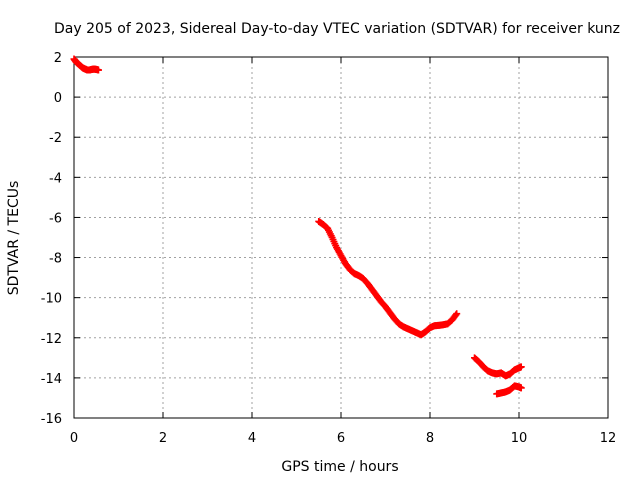 This screenshot has height=480, width=640. Describe the element at coordinates (339, 467) in the screenshot. I see `x-axis-label: GPS time / hours` at that location.